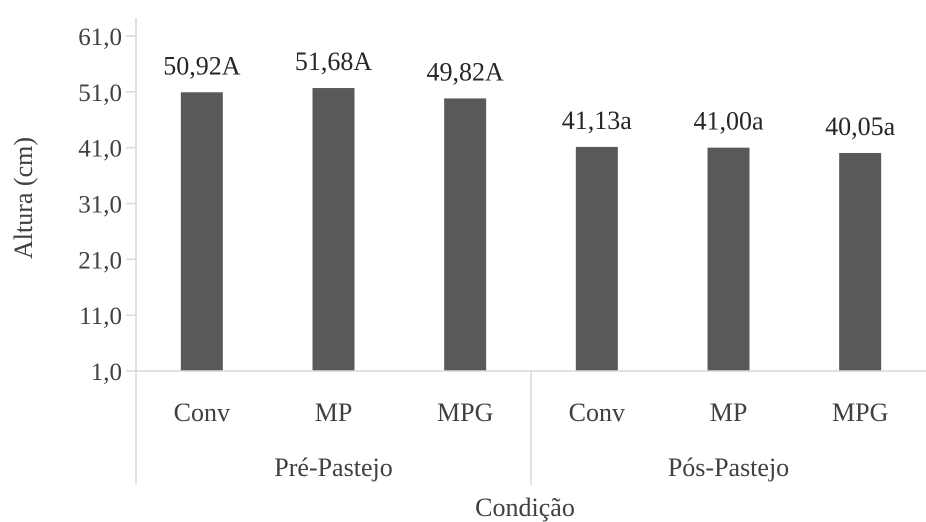  I want to click on data-label: 50,92A, so click(202, 65).